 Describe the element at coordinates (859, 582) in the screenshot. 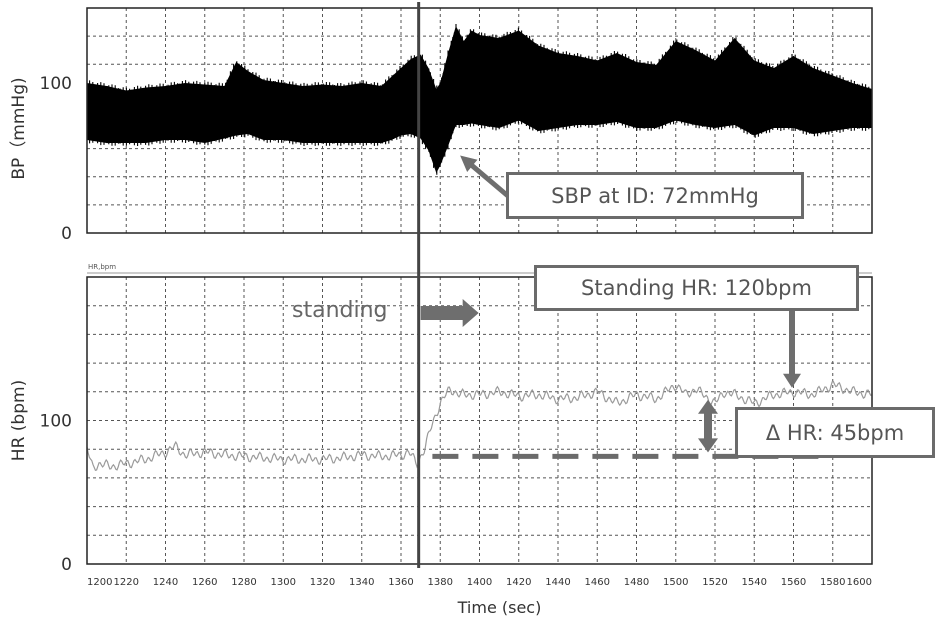

I see `x-tick-label: 1600` at that location.